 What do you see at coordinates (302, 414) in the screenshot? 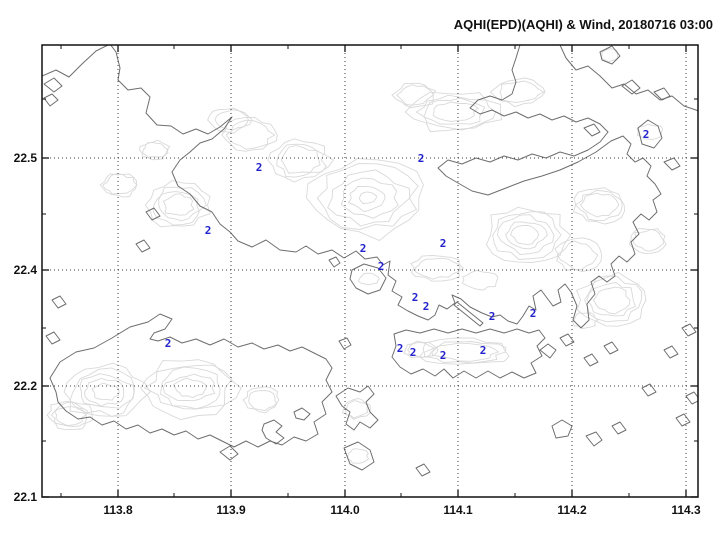
I see `island-hei-ling-chau` at bounding box center [302, 414].